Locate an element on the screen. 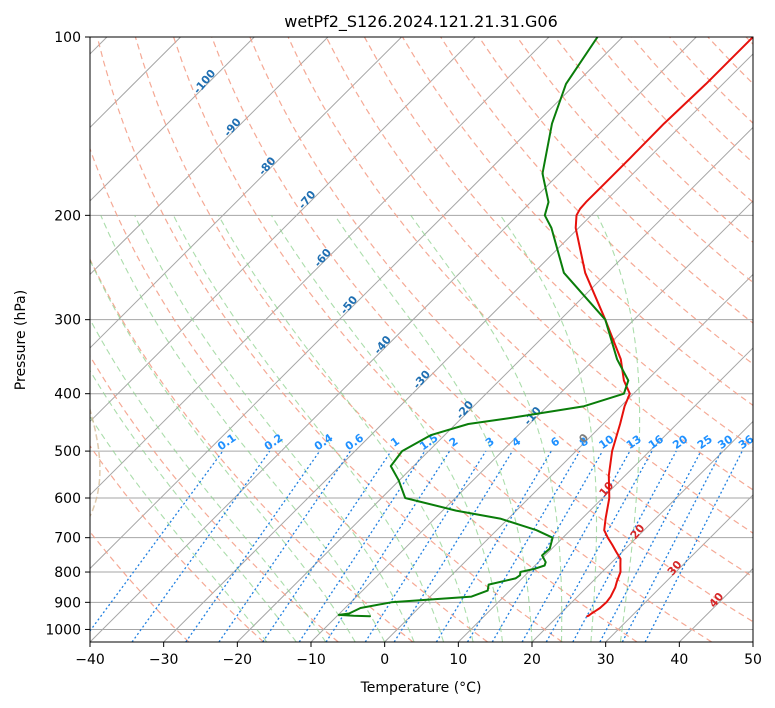  y-tick-label: 400 is located at coordinates (67, 395).